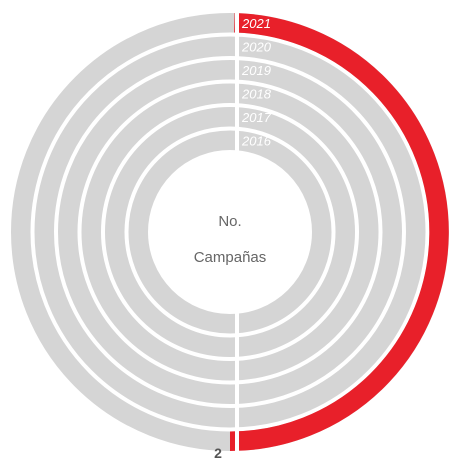  What do you see at coordinates (230, 257) in the screenshot?
I see `center-label-line-2: Campañas` at bounding box center [230, 257].